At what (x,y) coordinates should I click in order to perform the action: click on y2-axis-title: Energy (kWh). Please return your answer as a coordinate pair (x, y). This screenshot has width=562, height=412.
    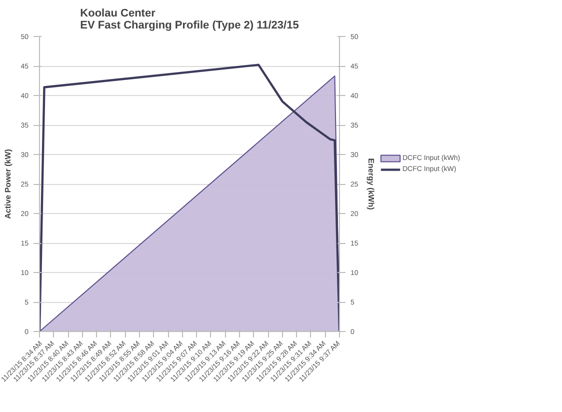
    Looking at the image, I should click on (371, 184).